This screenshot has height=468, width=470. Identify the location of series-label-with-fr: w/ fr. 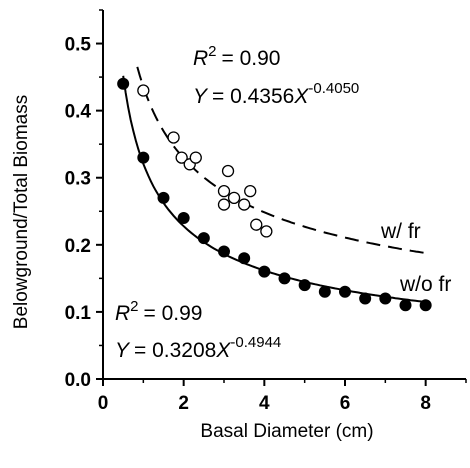
(400, 231).